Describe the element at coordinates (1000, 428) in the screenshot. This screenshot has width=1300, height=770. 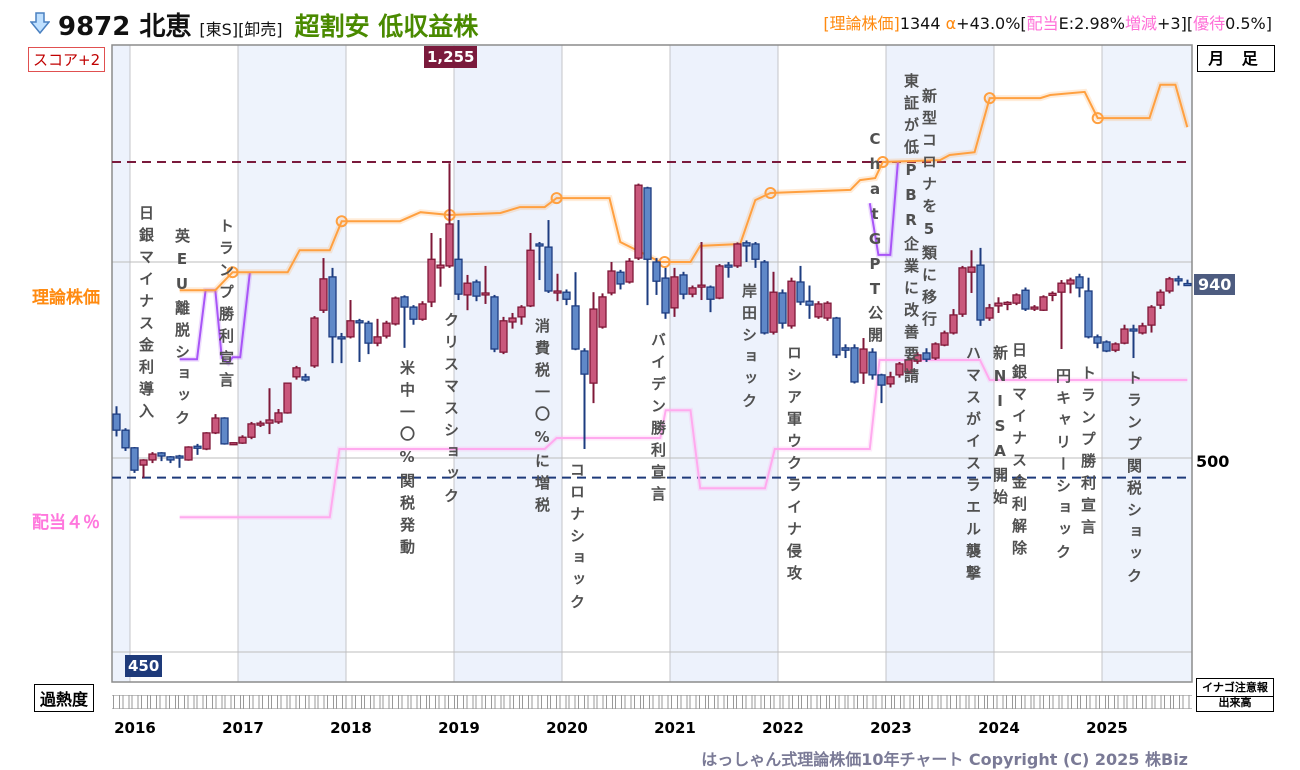
I see `event-label: 新NISA開始` at that location.